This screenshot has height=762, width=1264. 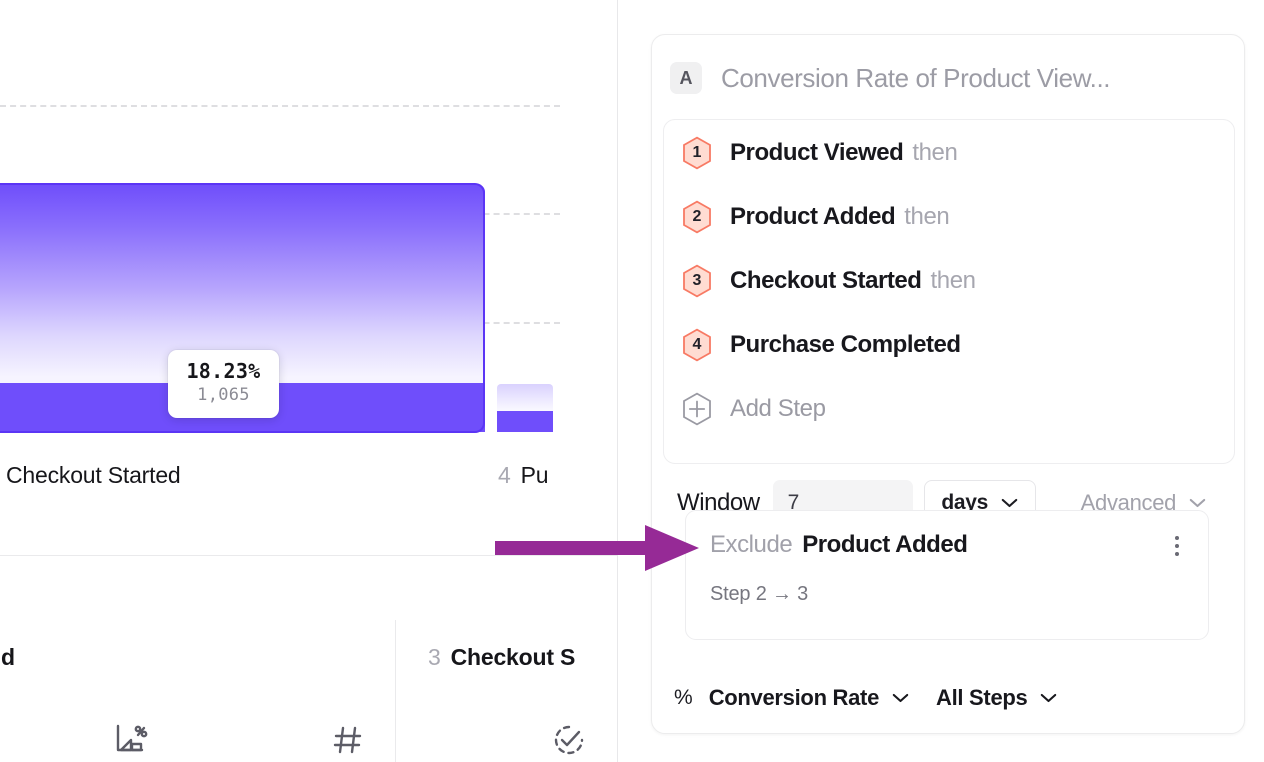 I want to click on column-divider, so click(x=395, y=691).